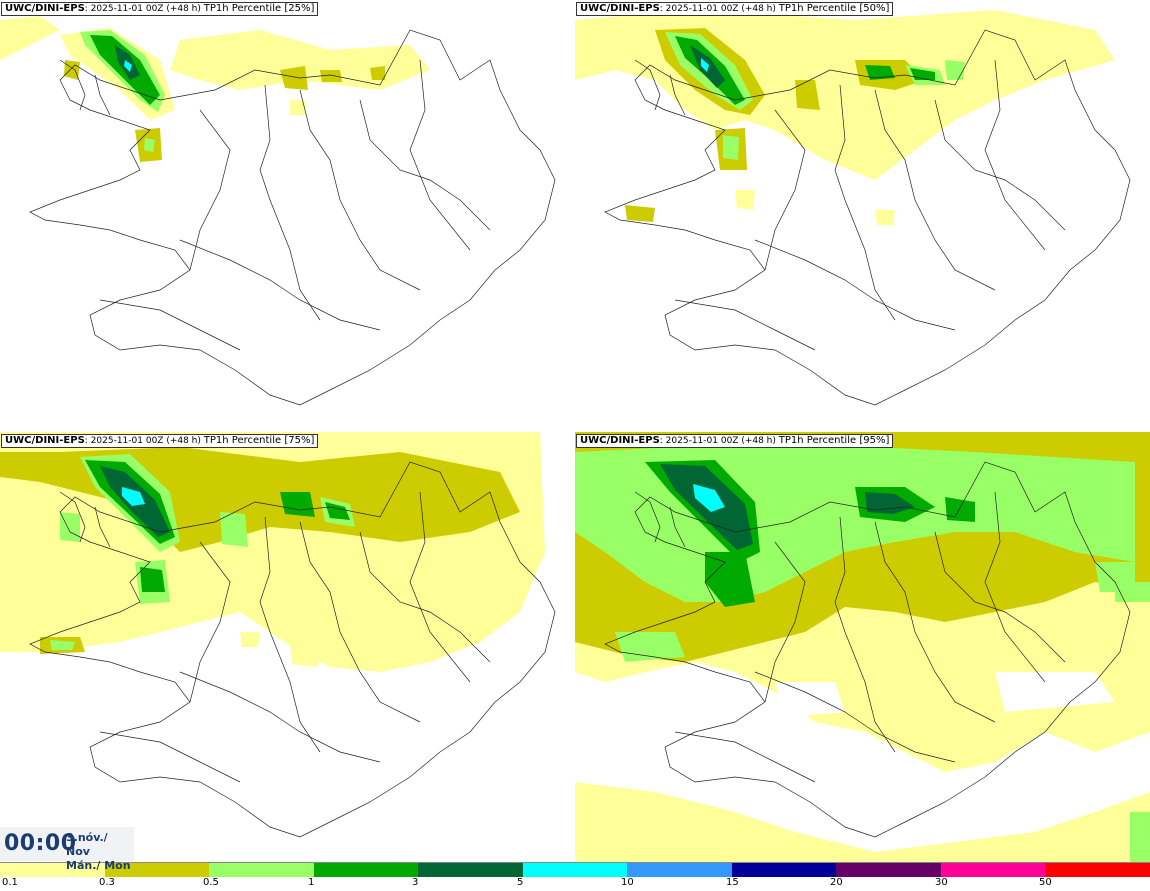  I want to click on legend-label: 5, so click(520, 882).